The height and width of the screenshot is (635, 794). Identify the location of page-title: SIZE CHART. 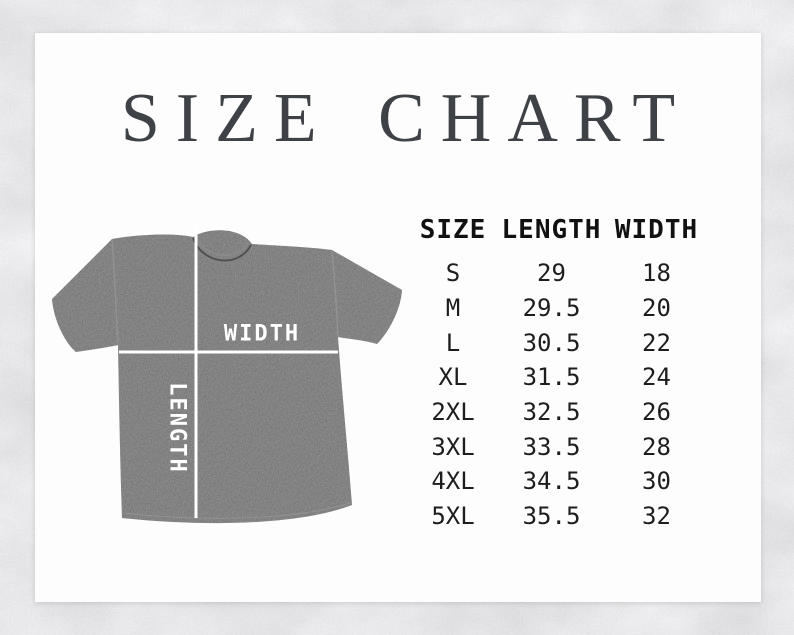
(406, 118).